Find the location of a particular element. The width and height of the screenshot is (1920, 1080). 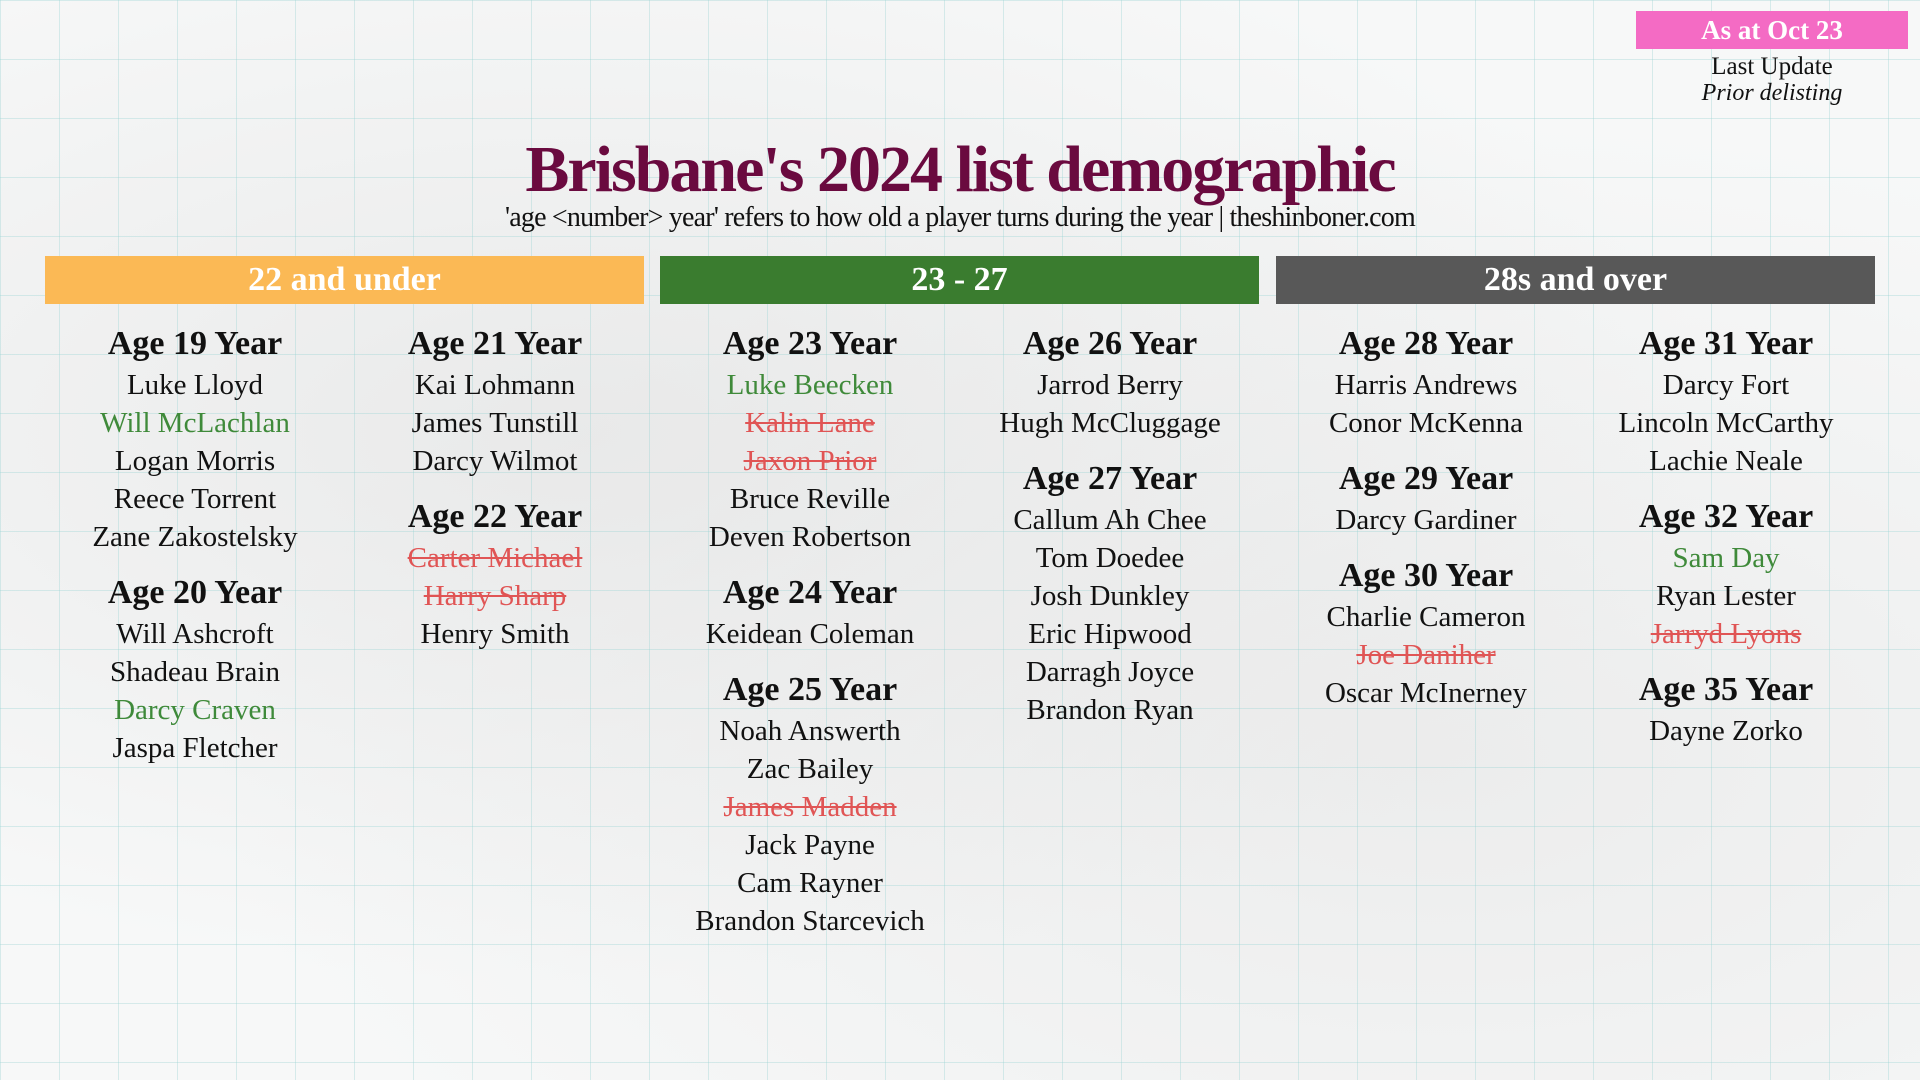

player-name-delisted: Jaxon Prior is located at coordinates (810, 461).